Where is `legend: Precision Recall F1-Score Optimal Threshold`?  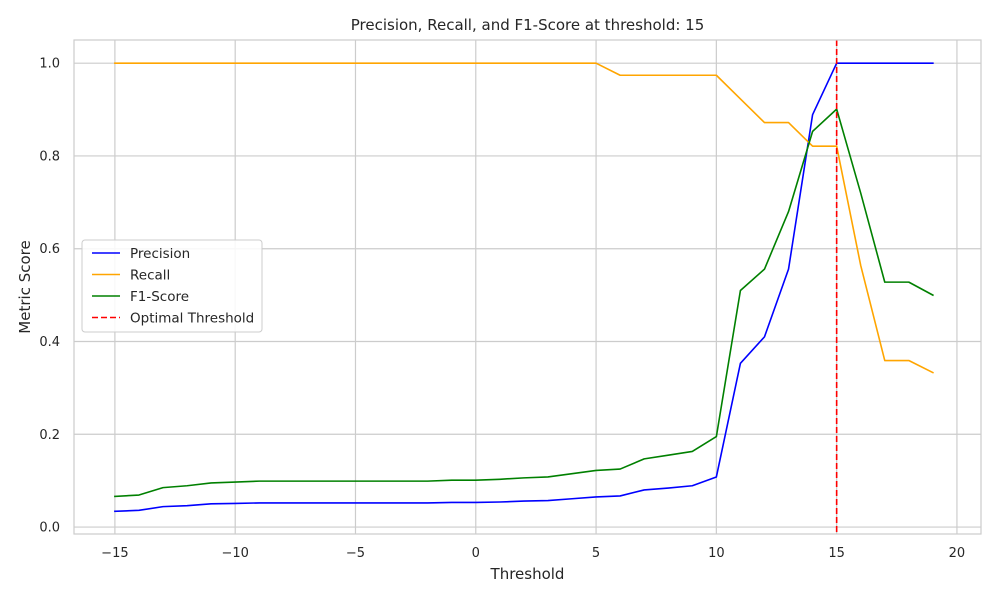 legend: Precision Recall F1-Score Optimal Threshold is located at coordinates (172, 286).